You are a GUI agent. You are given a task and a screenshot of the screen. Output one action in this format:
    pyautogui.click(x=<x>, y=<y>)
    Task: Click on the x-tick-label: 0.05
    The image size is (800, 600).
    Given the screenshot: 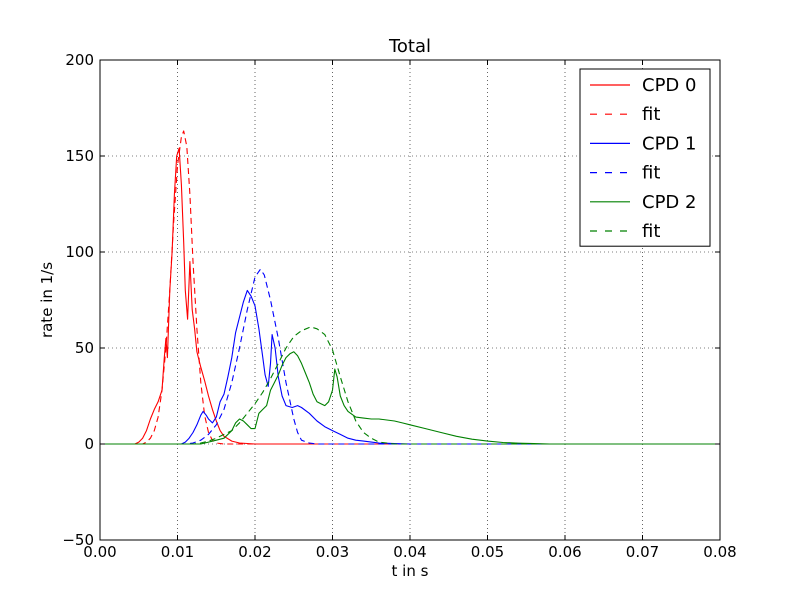 What is the action you would take?
    pyautogui.click(x=487, y=552)
    